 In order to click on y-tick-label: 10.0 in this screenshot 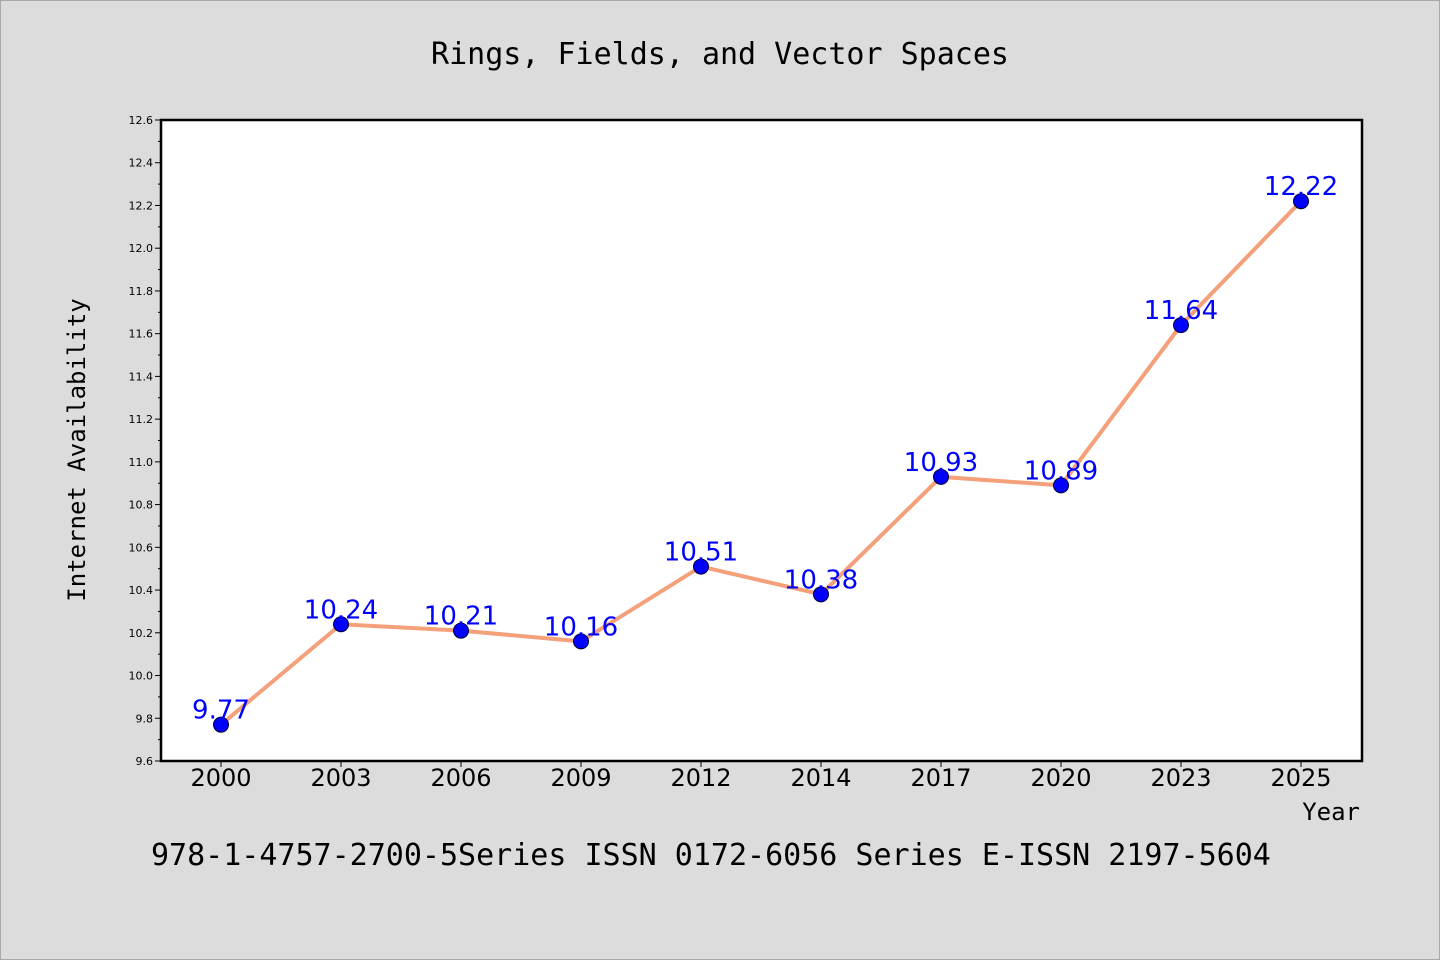, I will do `click(141, 676)`.